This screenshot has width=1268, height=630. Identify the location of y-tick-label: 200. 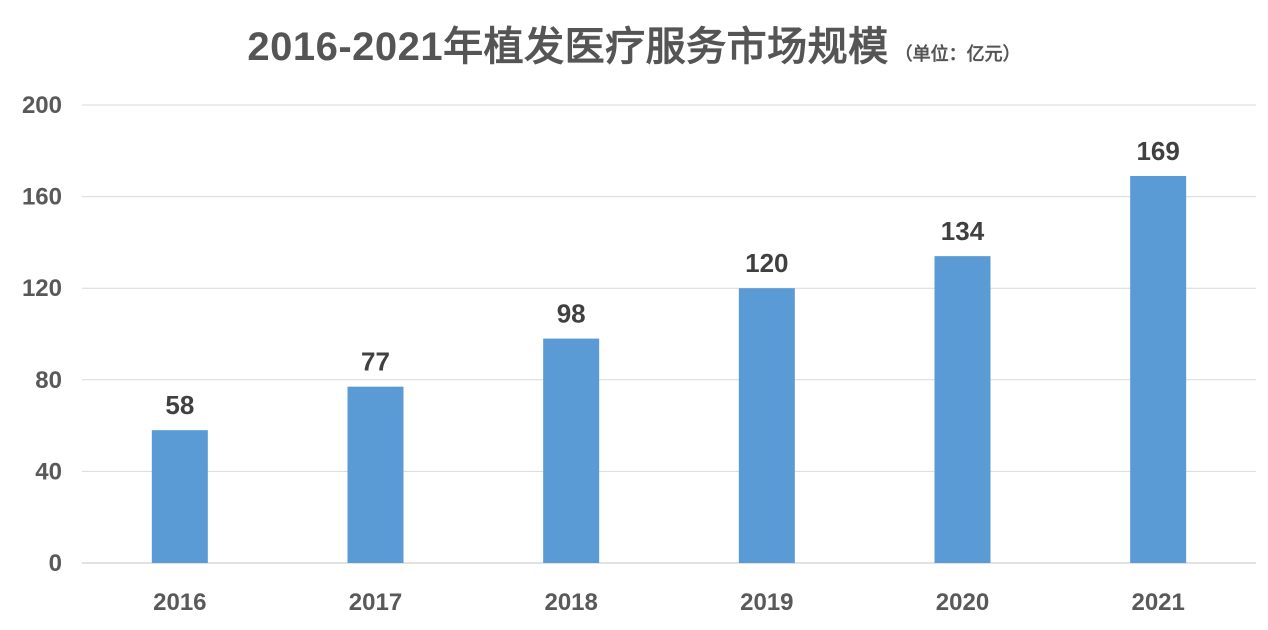
(42, 105).